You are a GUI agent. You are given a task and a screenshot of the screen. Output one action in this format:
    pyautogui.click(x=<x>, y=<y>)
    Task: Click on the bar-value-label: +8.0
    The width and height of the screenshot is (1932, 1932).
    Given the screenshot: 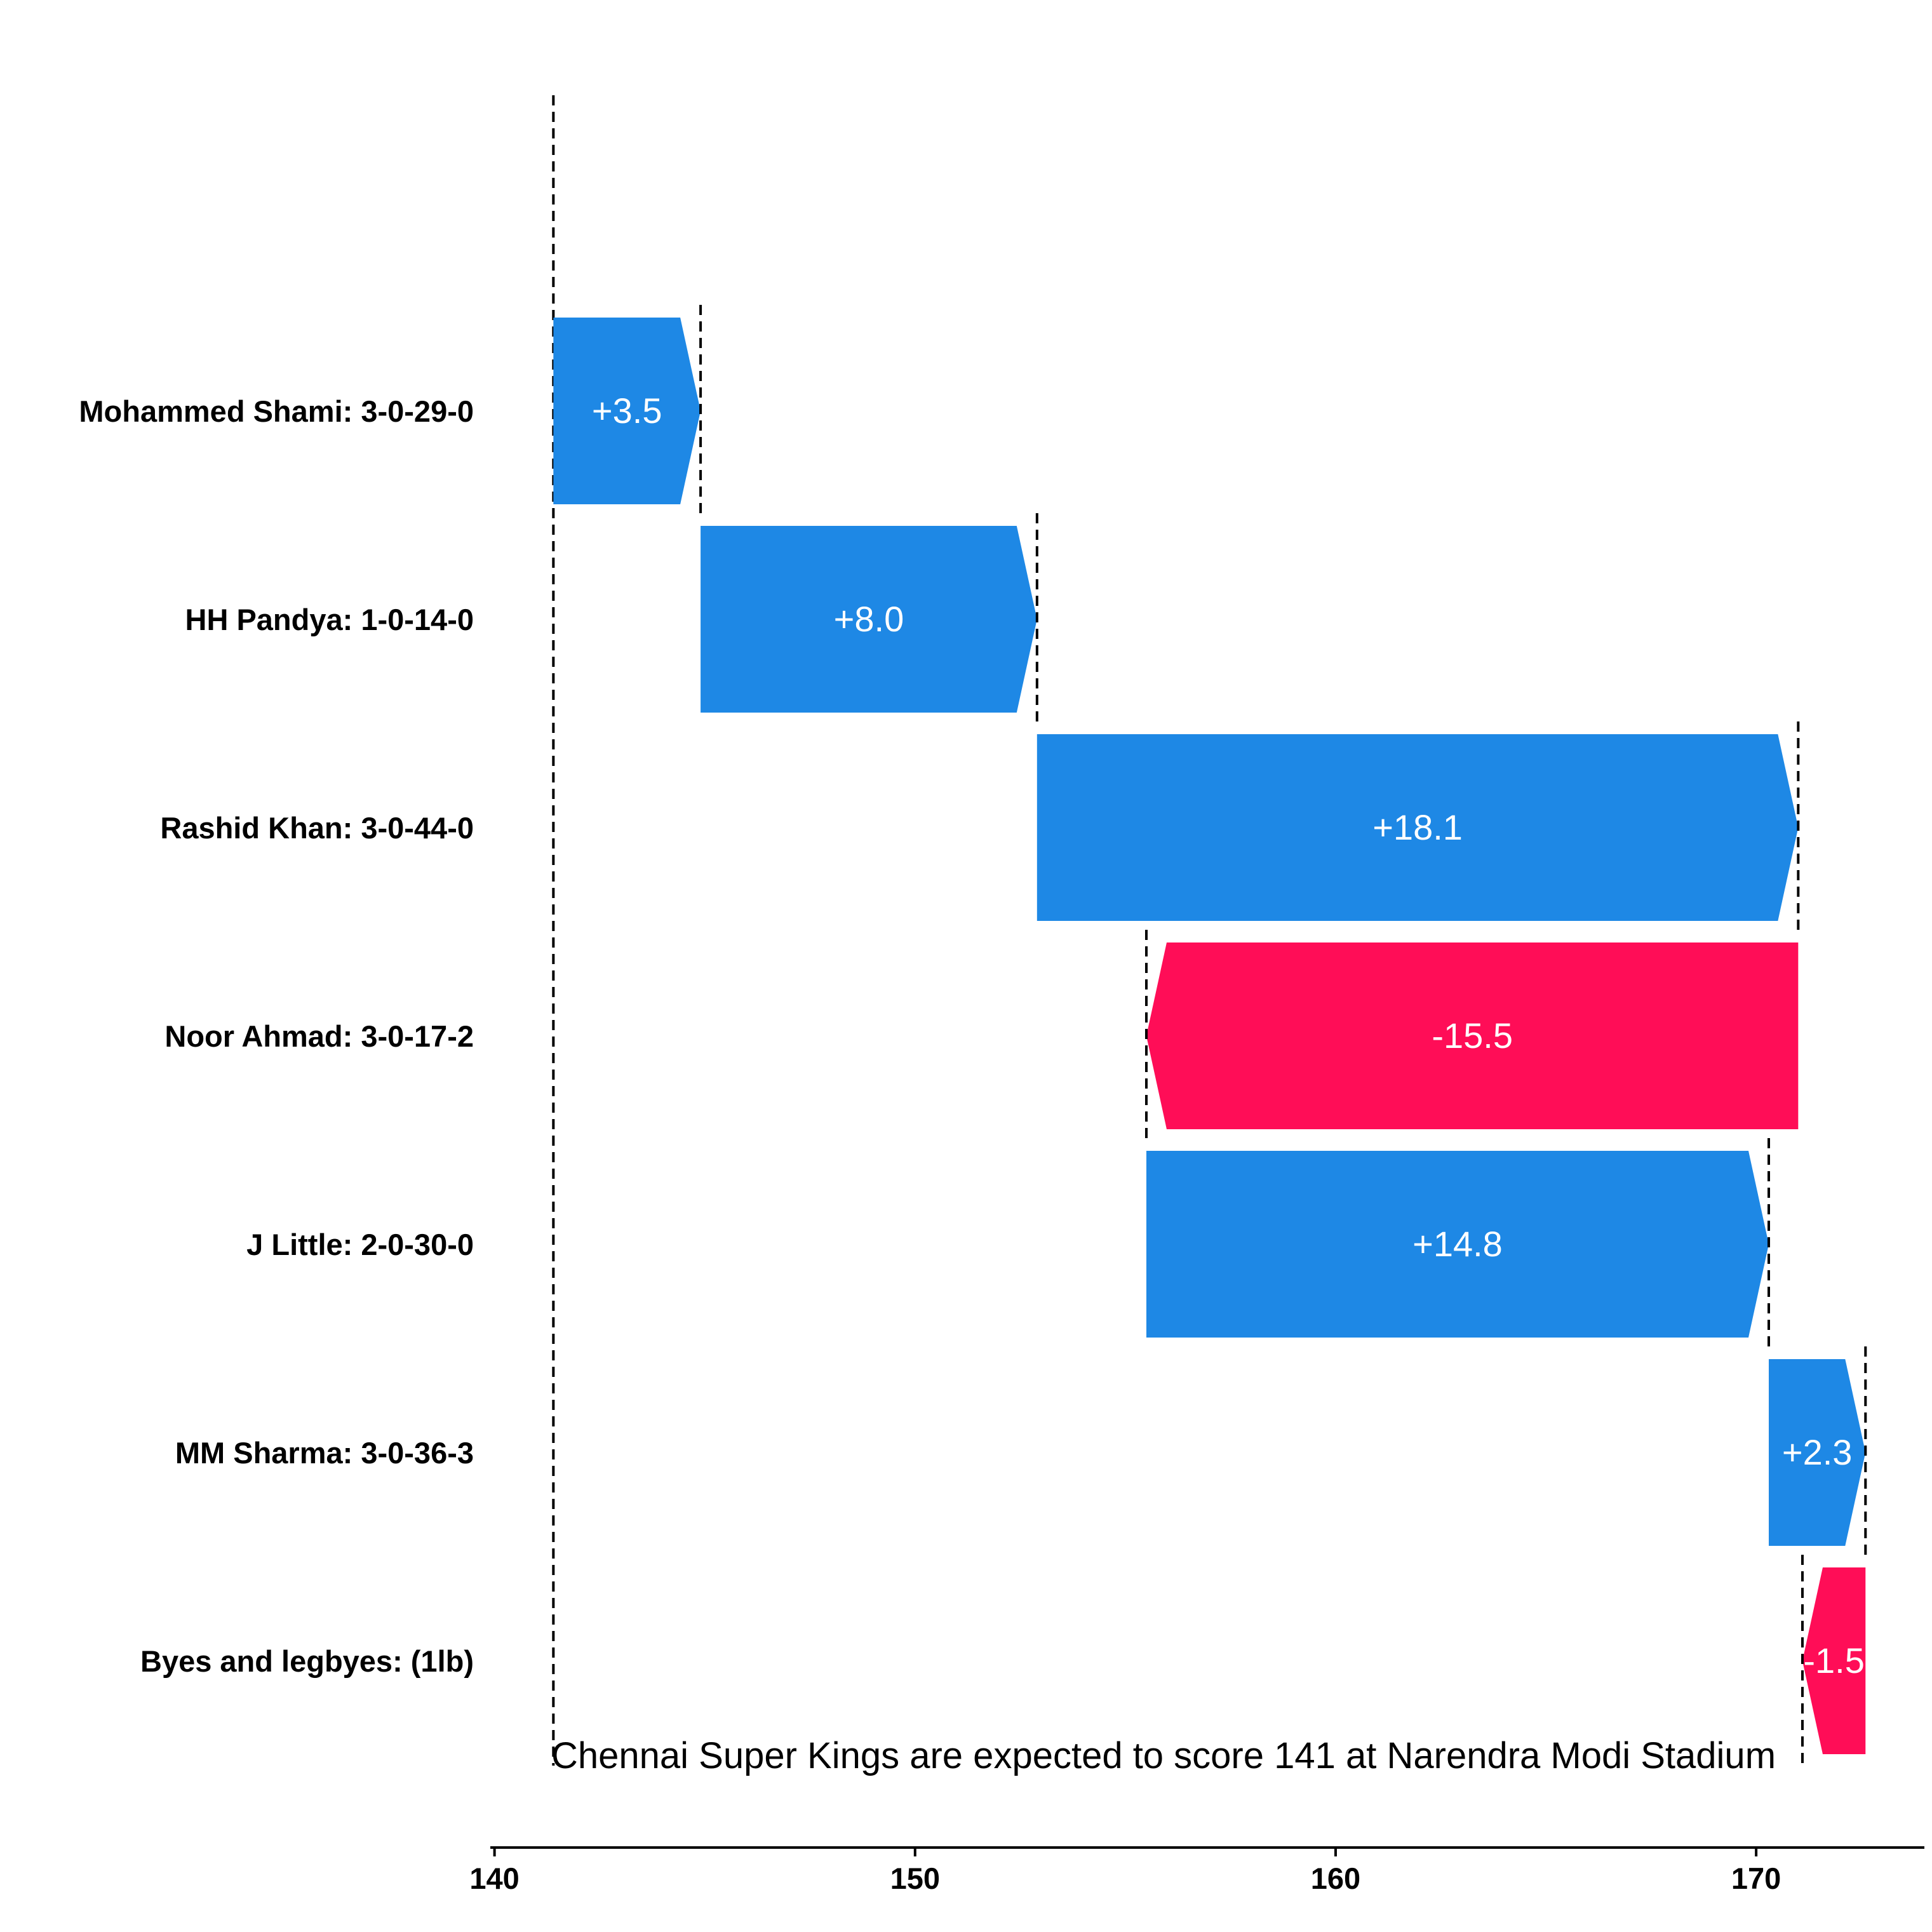 What is the action you would take?
    pyautogui.click(x=869, y=619)
    